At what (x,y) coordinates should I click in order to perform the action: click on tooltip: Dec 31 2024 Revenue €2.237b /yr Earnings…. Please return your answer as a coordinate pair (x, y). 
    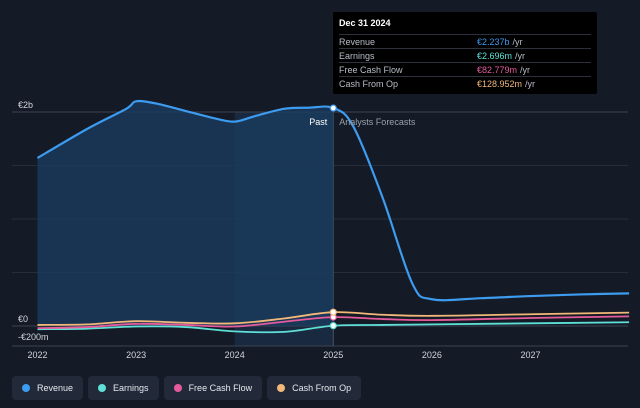
    Looking at the image, I should click on (465, 53).